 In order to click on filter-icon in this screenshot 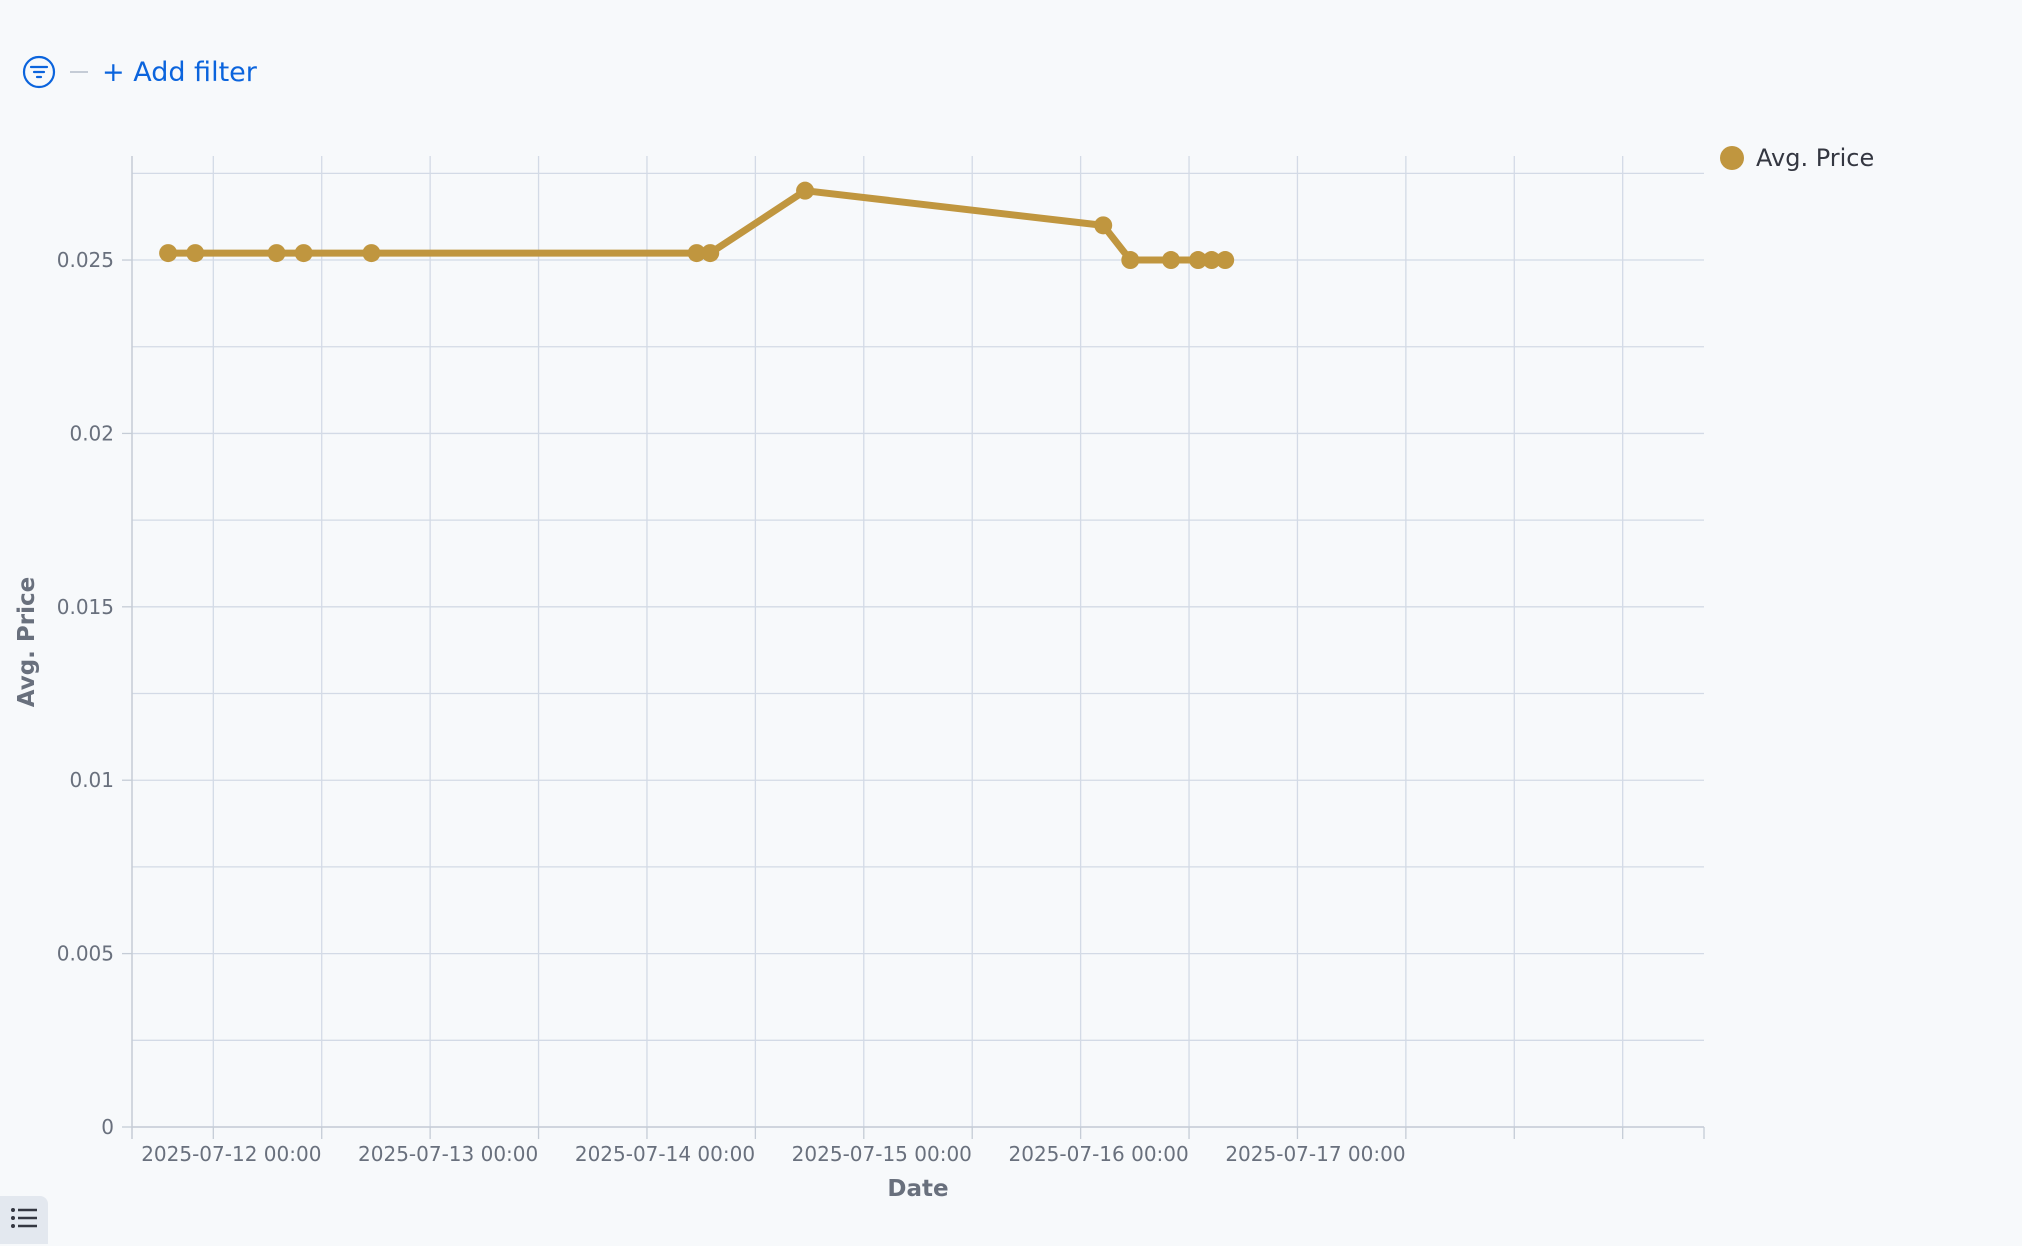, I will do `click(39, 72)`.